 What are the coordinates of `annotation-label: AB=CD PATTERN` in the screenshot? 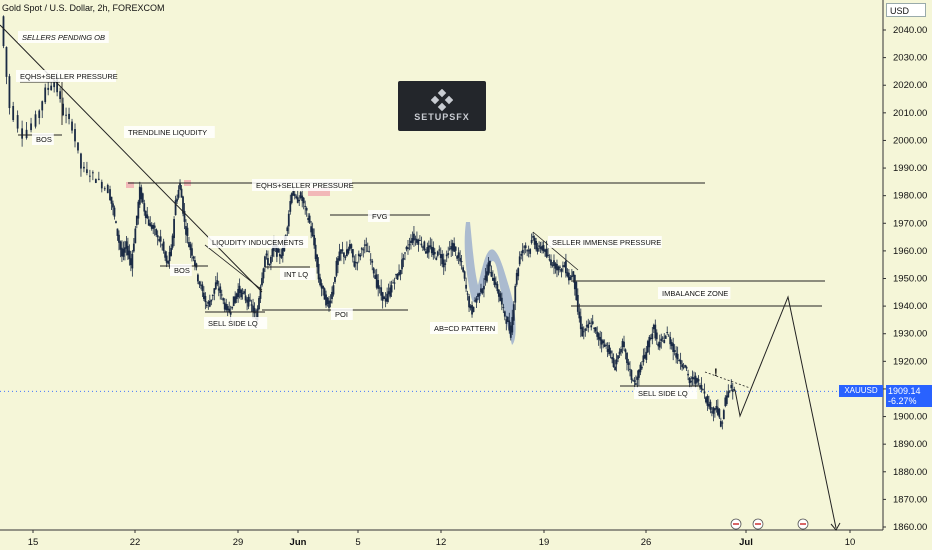 It's located at (464, 328).